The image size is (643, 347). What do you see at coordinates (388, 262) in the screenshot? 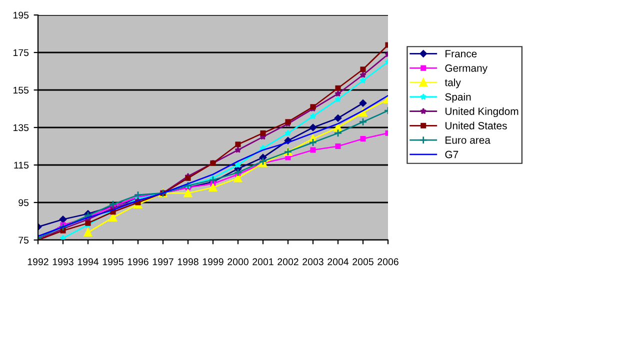
I see `x-tick-label: 2006` at bounding box center [388, 262].